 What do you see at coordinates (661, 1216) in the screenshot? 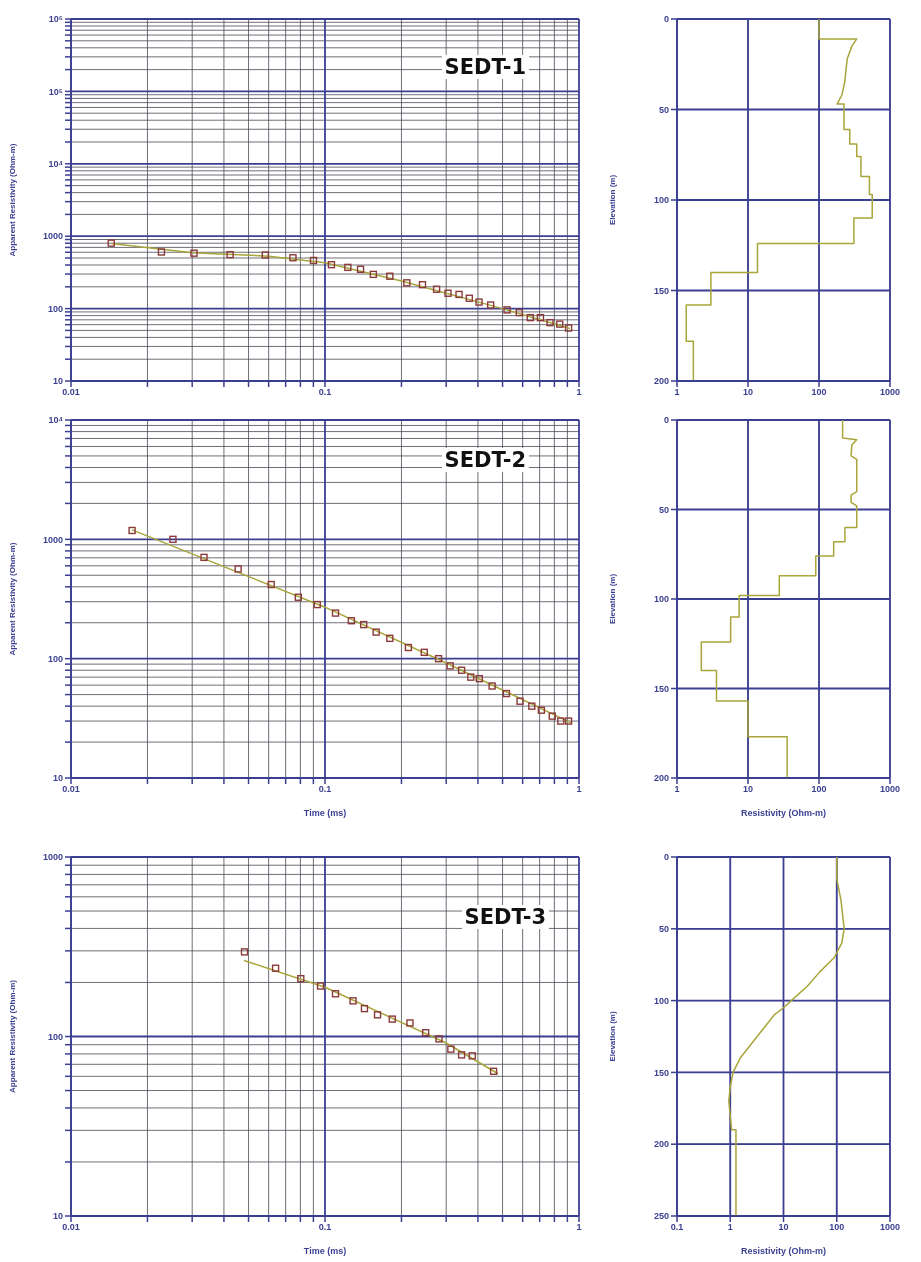
I see `y-tick-label: 250` at bounding box center [661, 1216].